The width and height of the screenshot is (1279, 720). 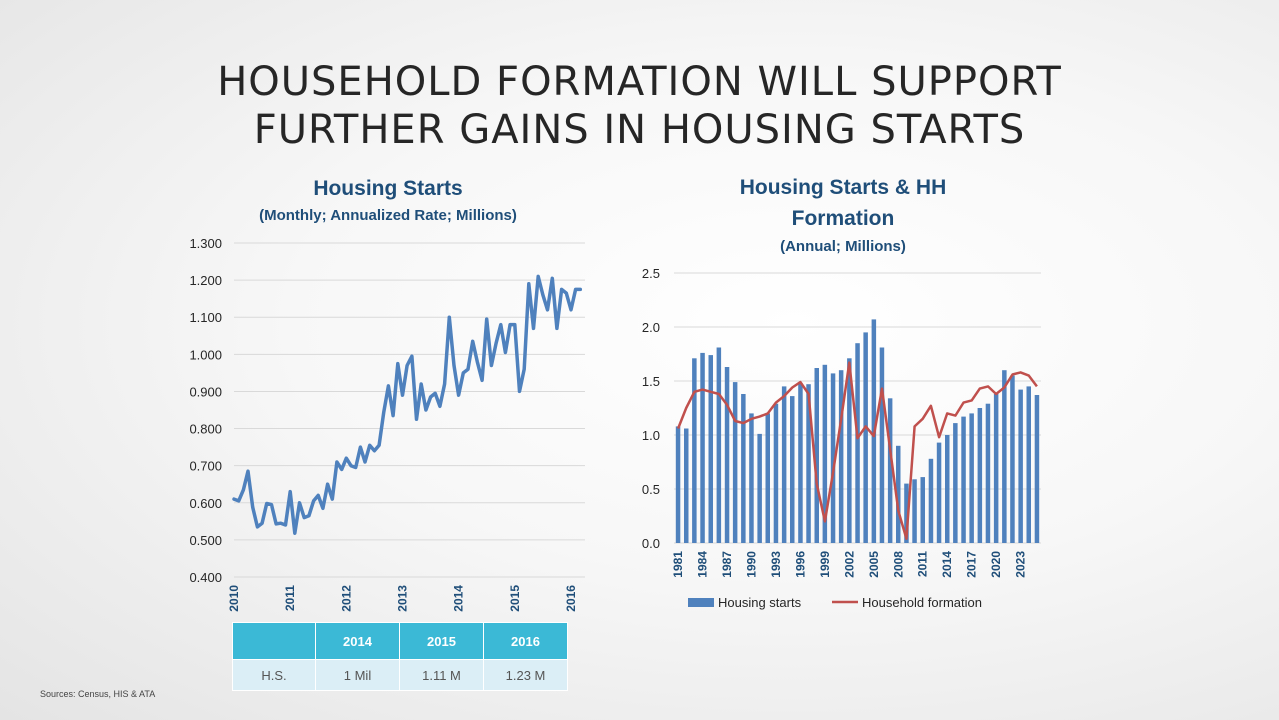 What do you see at coordinates (205, 280) in the screenshot?
I see `left-y-tick-label: 1.200` at bounding box center [205, 280].